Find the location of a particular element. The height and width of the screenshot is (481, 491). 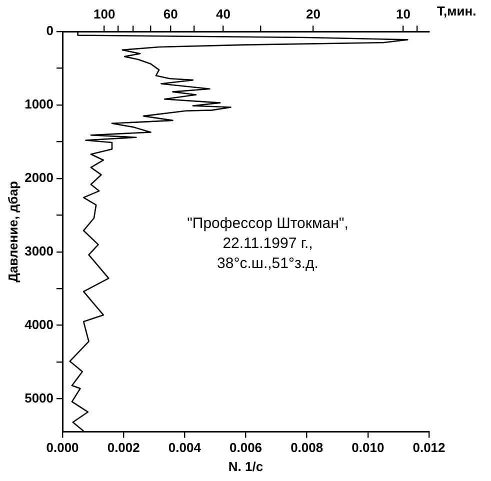

y-tick-label: 2000 is located at coordinates (39, 178).